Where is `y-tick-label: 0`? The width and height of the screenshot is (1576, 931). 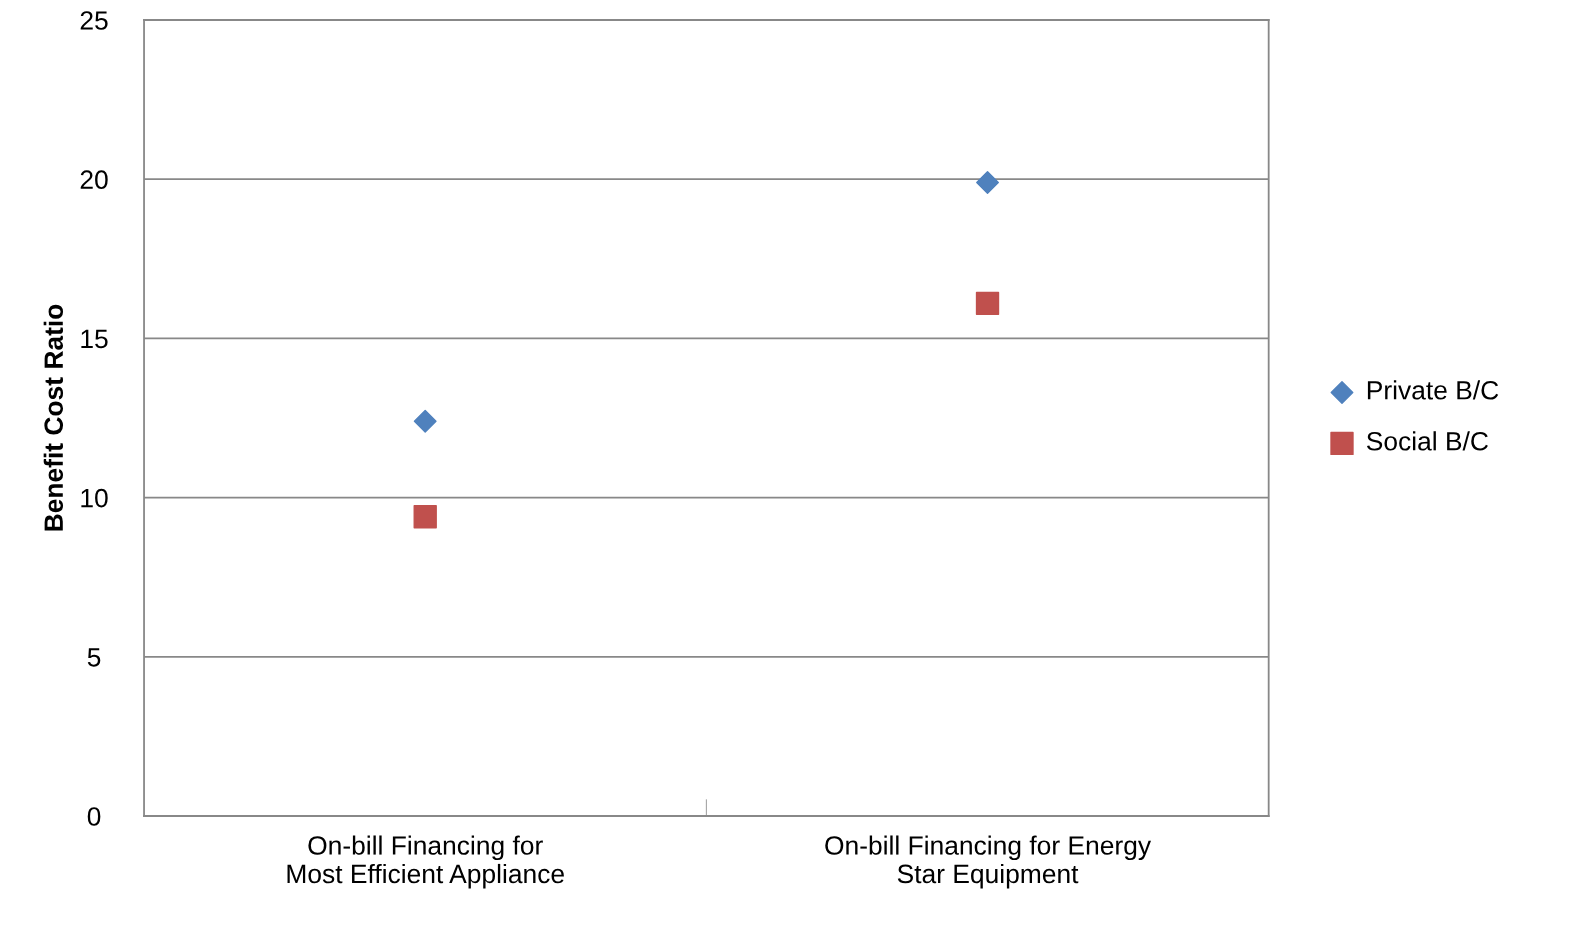 y-tick-label: 0 is located at coordinates (94, 816).